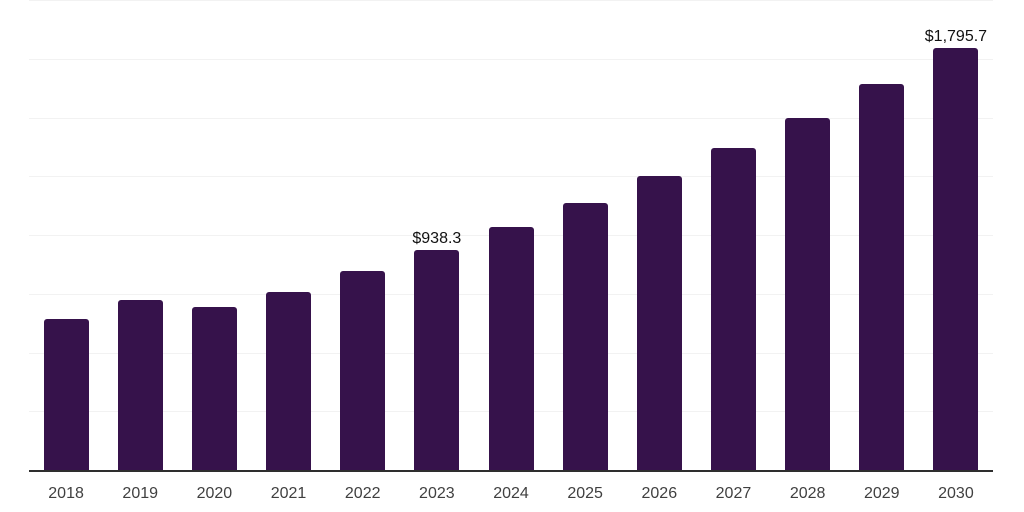 This screenshot has width=1024, height=512. Describe the element at coordinates (437, 359) in the screenshot. I see `bar-2023` at that location.